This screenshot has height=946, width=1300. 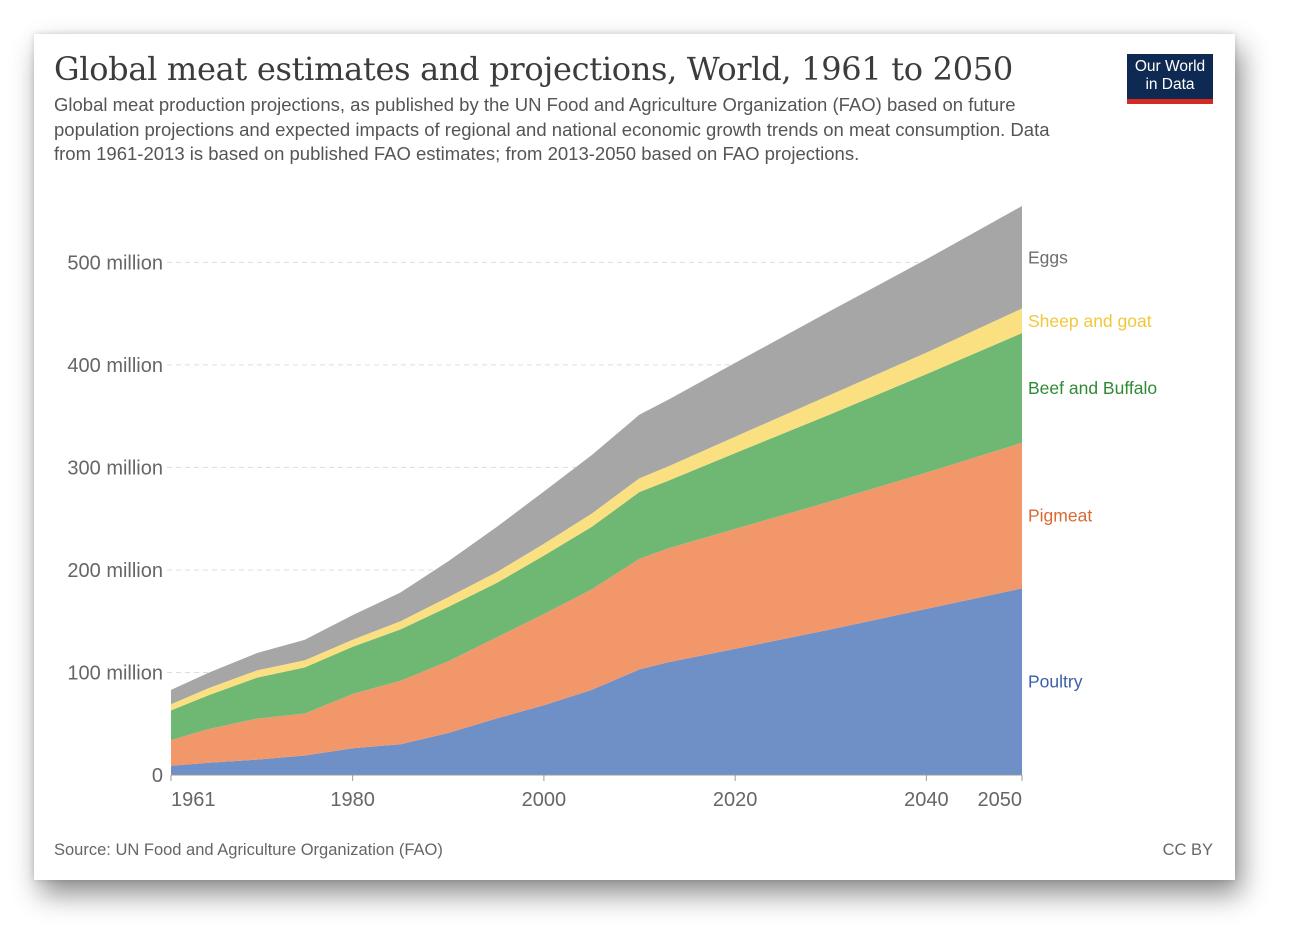 What do you see at coordinates (352, 800) in the screenshot?
I see `x-tick-label: 1980` at bounding box center [352, 800].